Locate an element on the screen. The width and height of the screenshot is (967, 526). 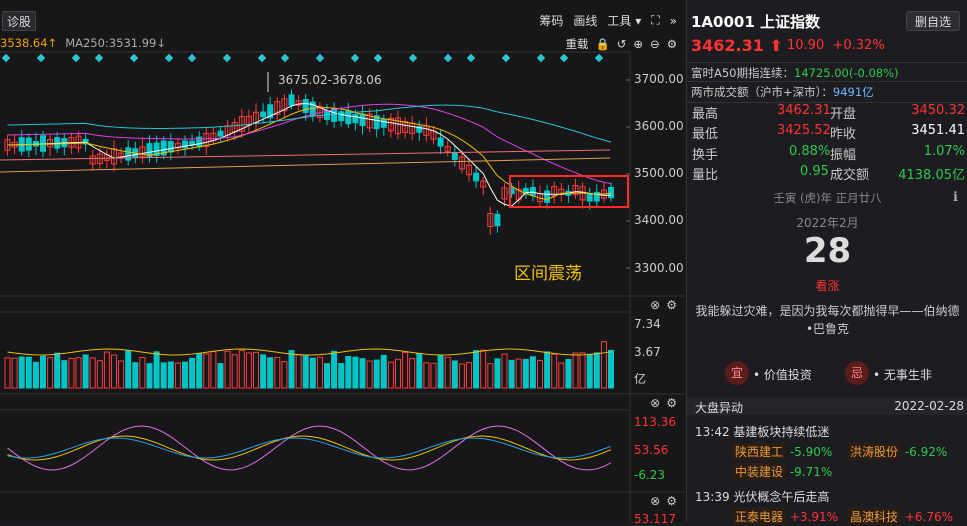
stat-value: 1.07% is located at coordinates (944, 151).